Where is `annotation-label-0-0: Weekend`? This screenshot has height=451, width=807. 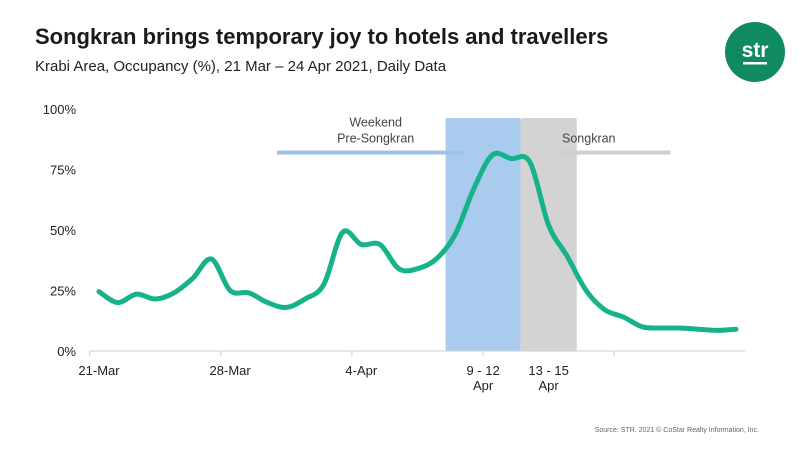
annotation-label-0-0: Weekend is located at coordinates (375, 123).